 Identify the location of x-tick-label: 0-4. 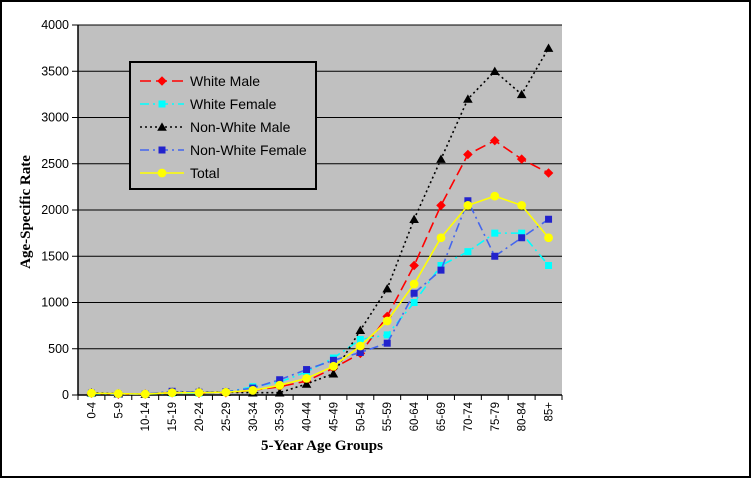
(92, 409).